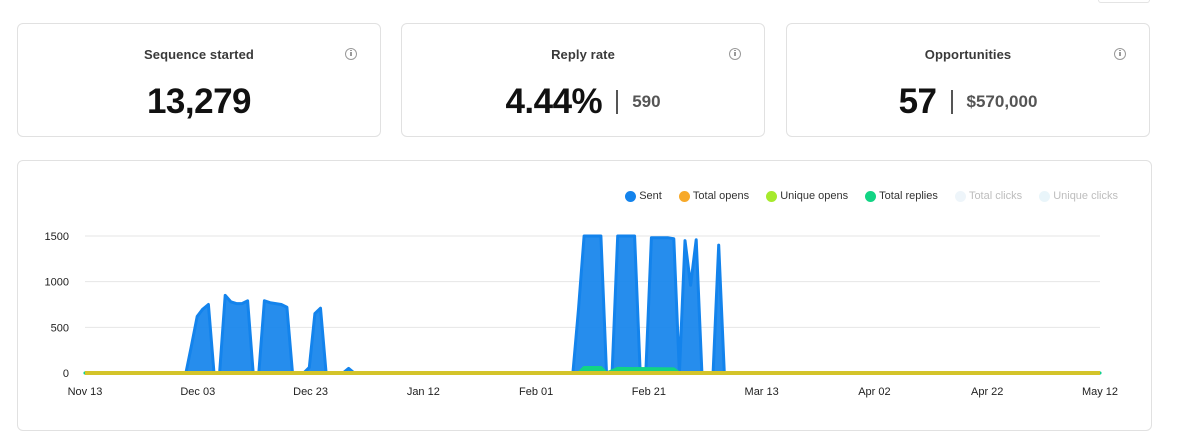 This screenshot has width=1196, height=442. What do you see at coordinates (995, 196) in the screenshot?
I see `legend-label: Total clicks` at bounding box center [995, 196].